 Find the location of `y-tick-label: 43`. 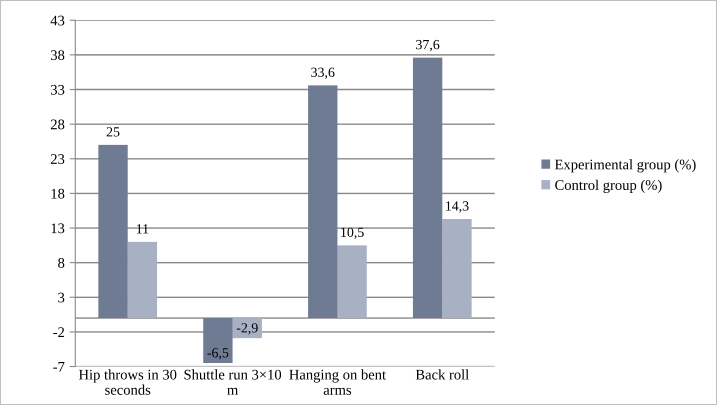

y-tick-label: 43 is located at coordinates (57, 21).